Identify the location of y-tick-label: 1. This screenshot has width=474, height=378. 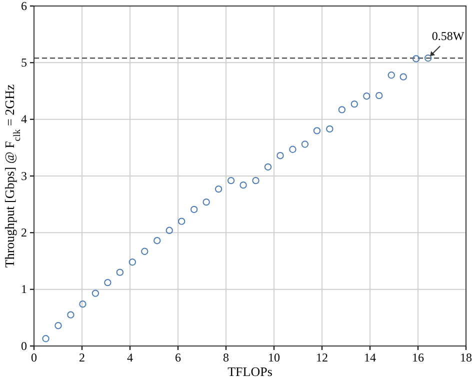
(24, 289).